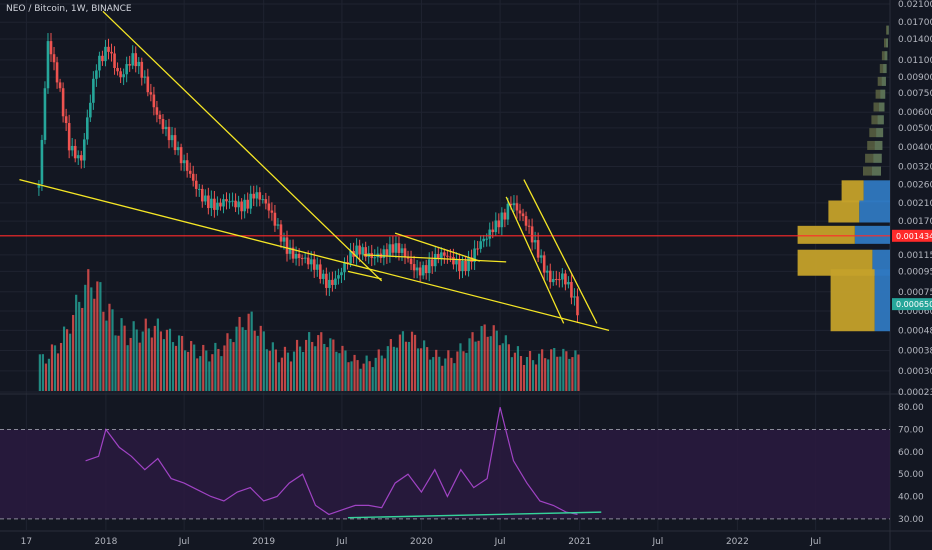  Describe the element at coordinates (883, 69) in the screenshot. I see `volume-profile-minor-bar` at that location.